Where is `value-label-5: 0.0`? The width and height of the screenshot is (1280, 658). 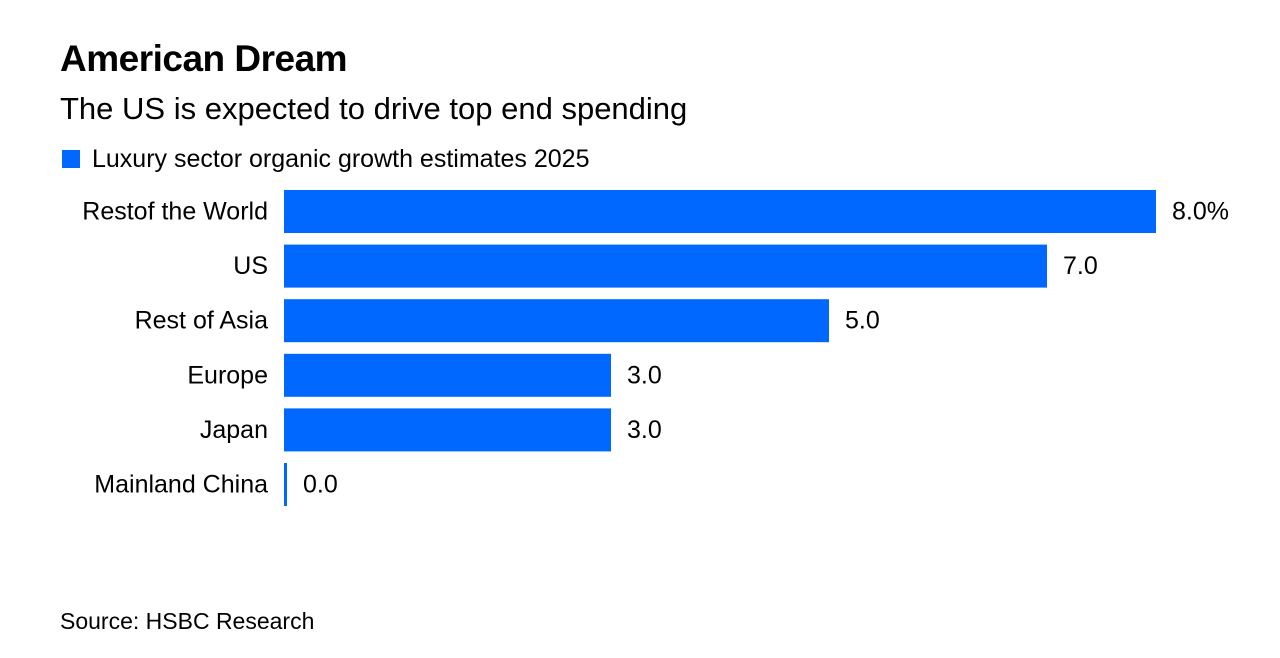 value-label-5: 0.0 is located at coordinates (320, 485).